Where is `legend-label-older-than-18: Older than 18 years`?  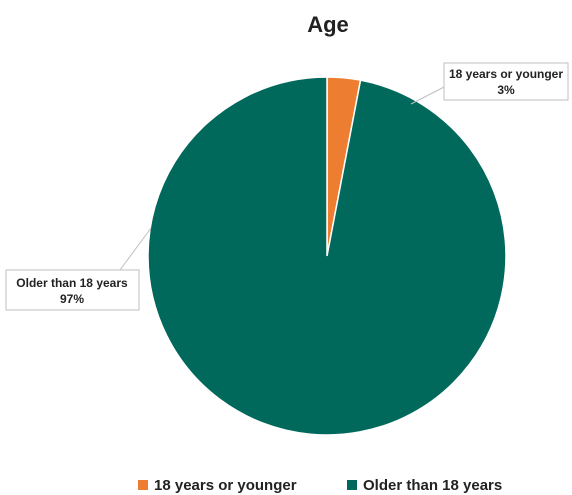 legend-label-older-than-18: Older than 18 years is located at coordinates (432, 485).